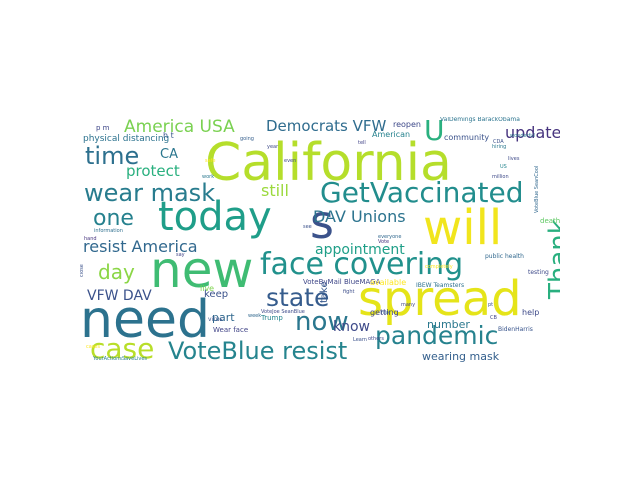 The height and width of the screenshot is (480, 640). Describe the element at coordinates (376, 339) in the screenshot. I see `word-others: others` at that location.